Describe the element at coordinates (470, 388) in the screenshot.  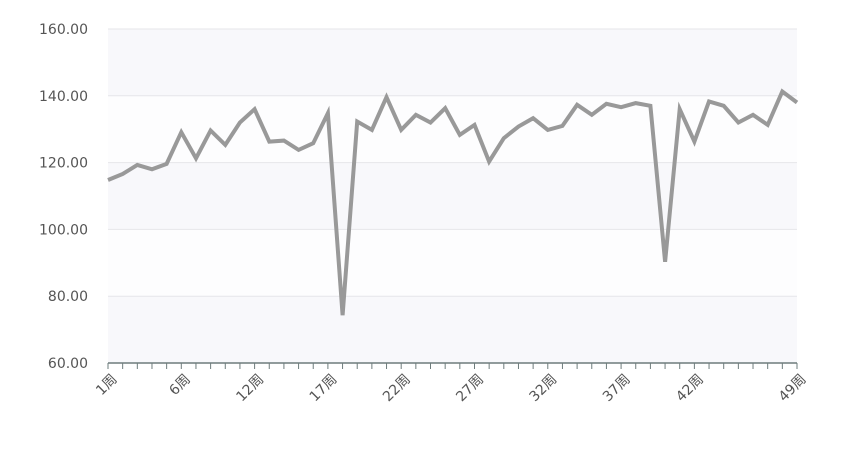
I see `x-tick-label: 27周` at that location.